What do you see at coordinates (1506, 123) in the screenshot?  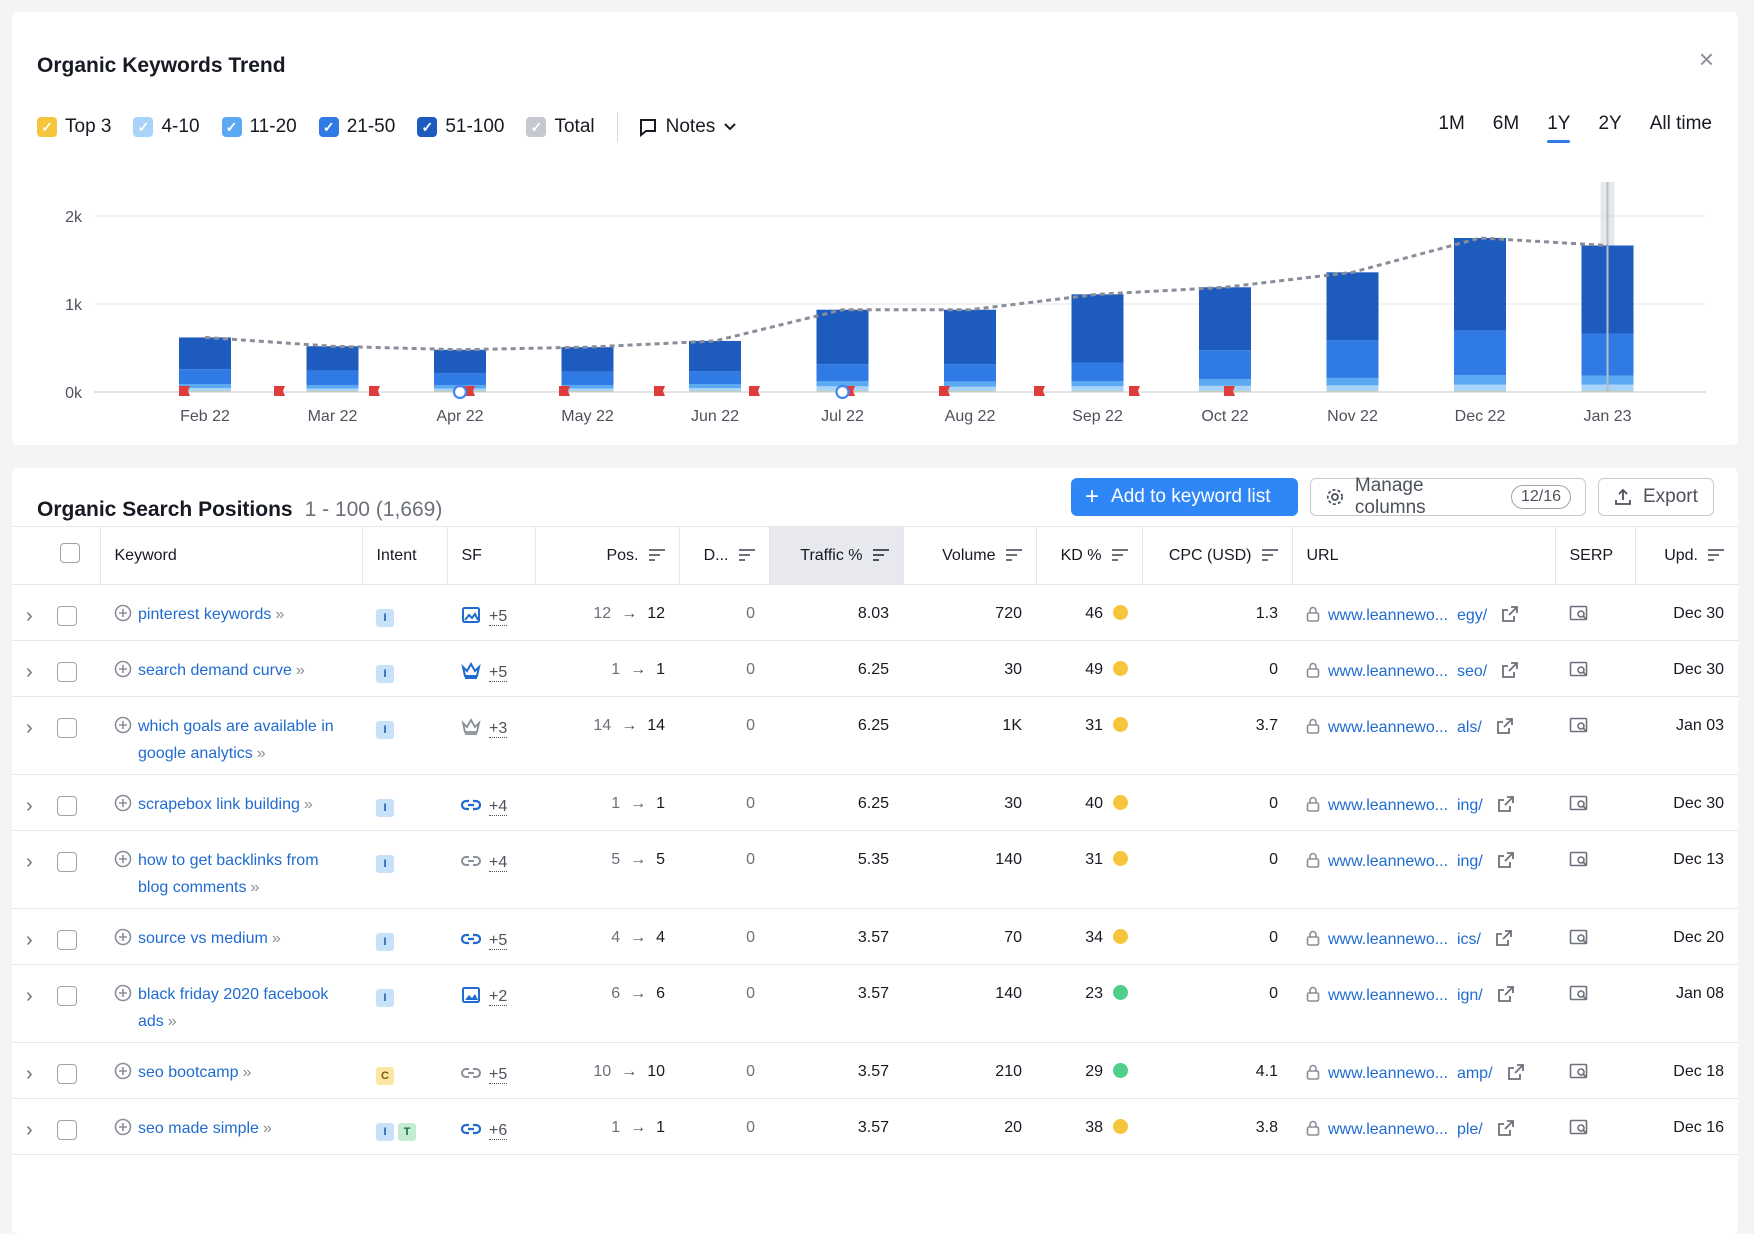 I see `period-6m: 6M` at bounding box center [1506, 123].